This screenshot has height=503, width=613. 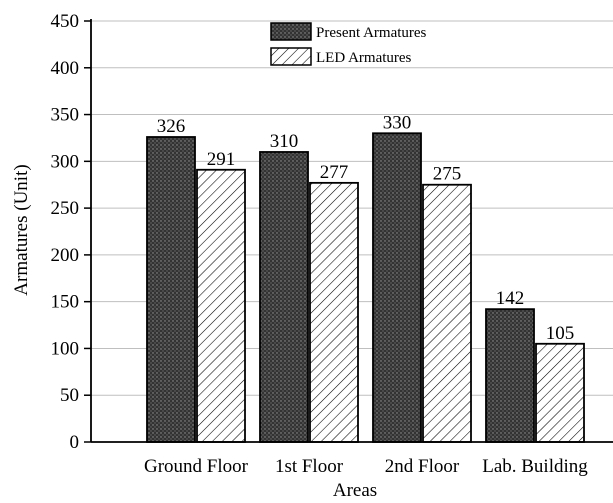 I want to click on legend-swatch-present, so click(x=291, y=31).